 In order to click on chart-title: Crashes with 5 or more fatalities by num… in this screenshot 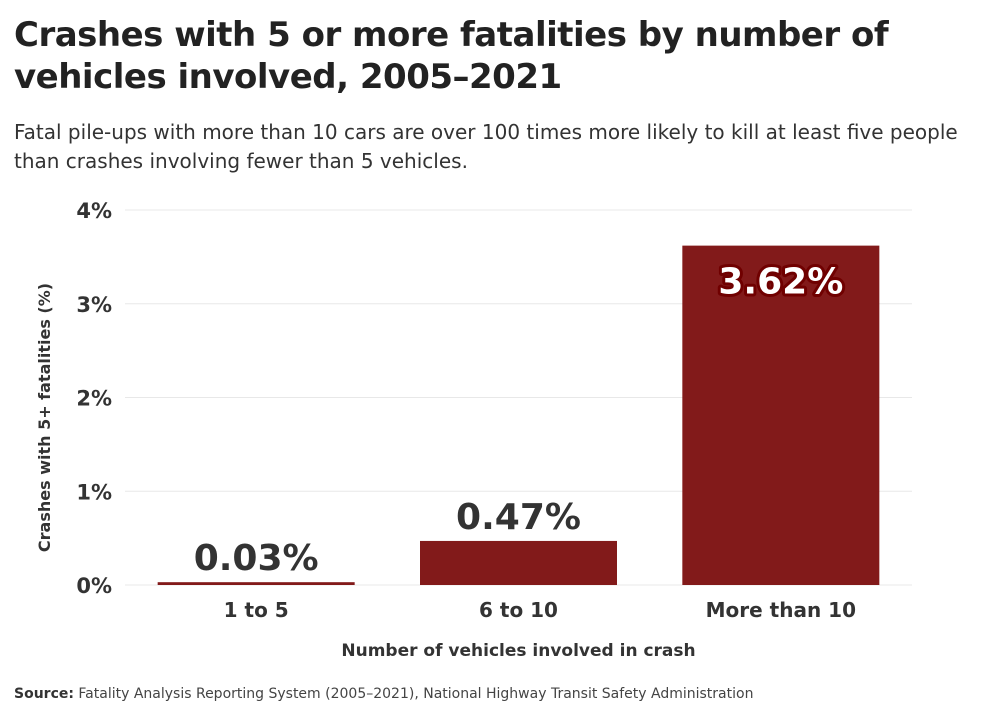, I will do `click(451, 56)`.